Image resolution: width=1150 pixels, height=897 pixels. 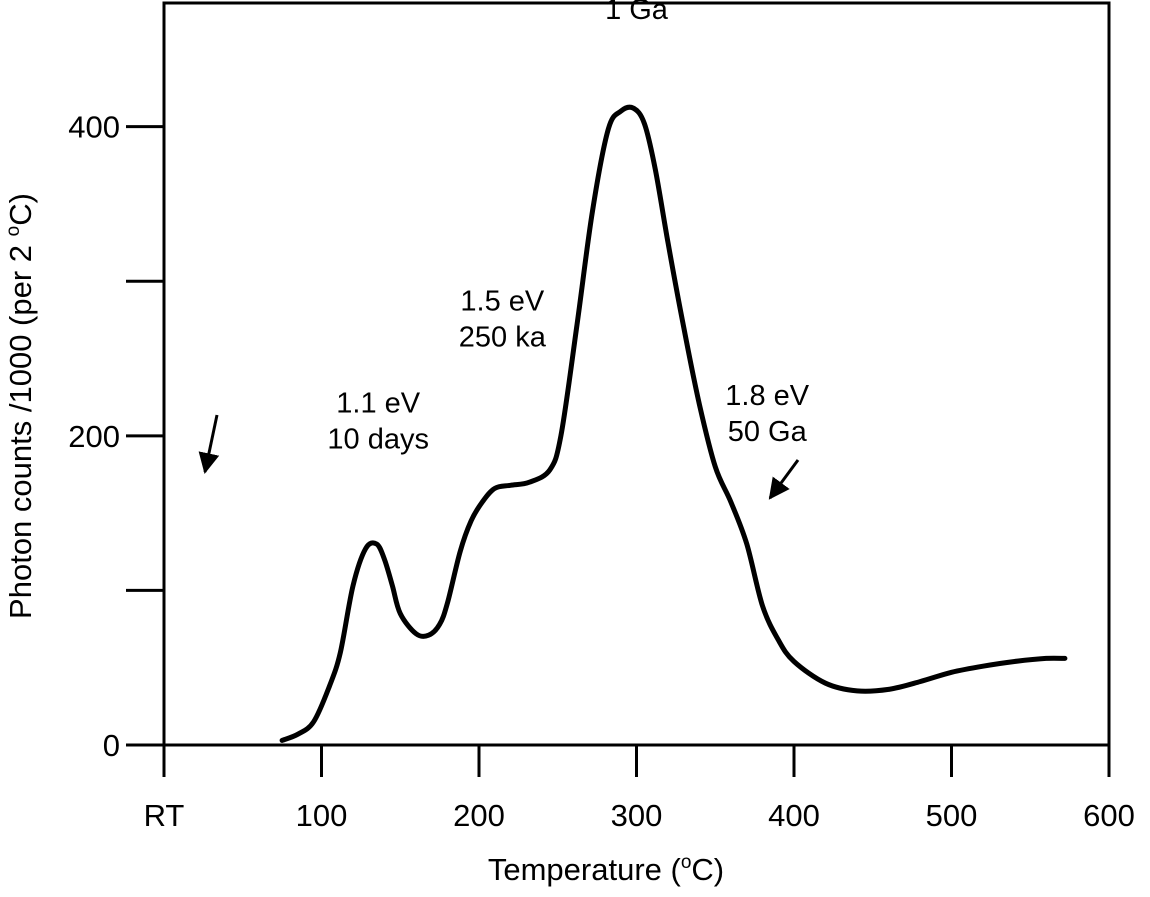 I want to click on x-tick-label: 200, so click(x=479, y=815).